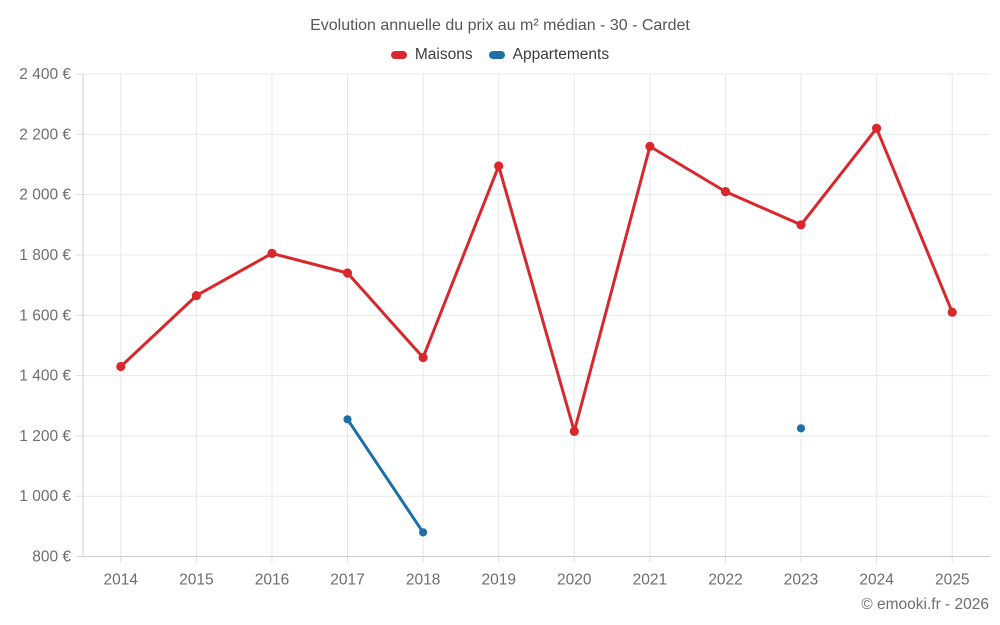 The height and width of the screenshot is (625, 1000). Describe the element at coordinates (952, 312) in the screenshot. I see `data-point-maisons-2025` at that location.